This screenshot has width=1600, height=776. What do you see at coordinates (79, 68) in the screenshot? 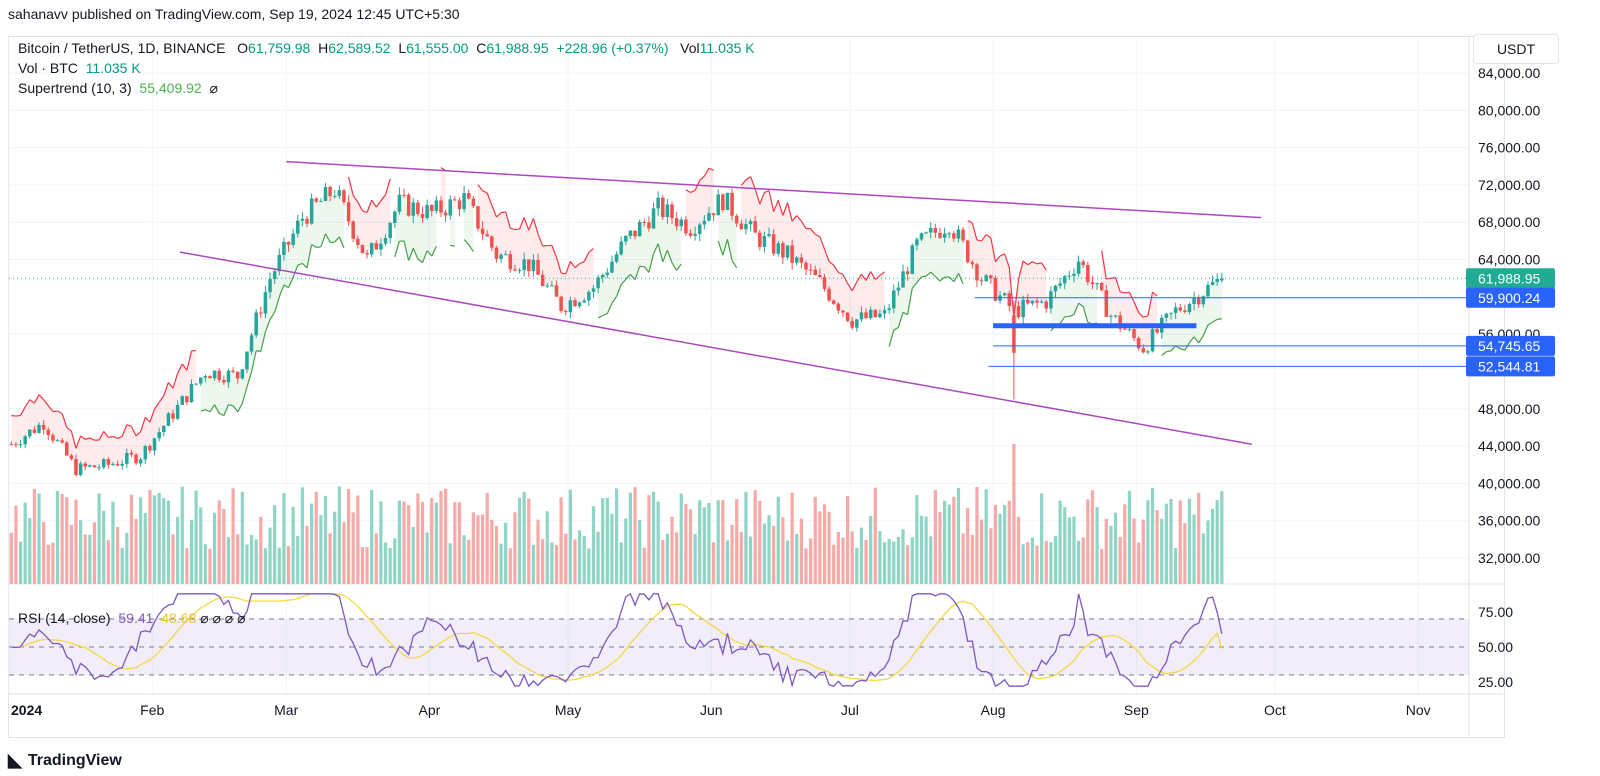
I see `volume-legend: Vol · BTC 11.035 K` at bounding box center [79, 68].